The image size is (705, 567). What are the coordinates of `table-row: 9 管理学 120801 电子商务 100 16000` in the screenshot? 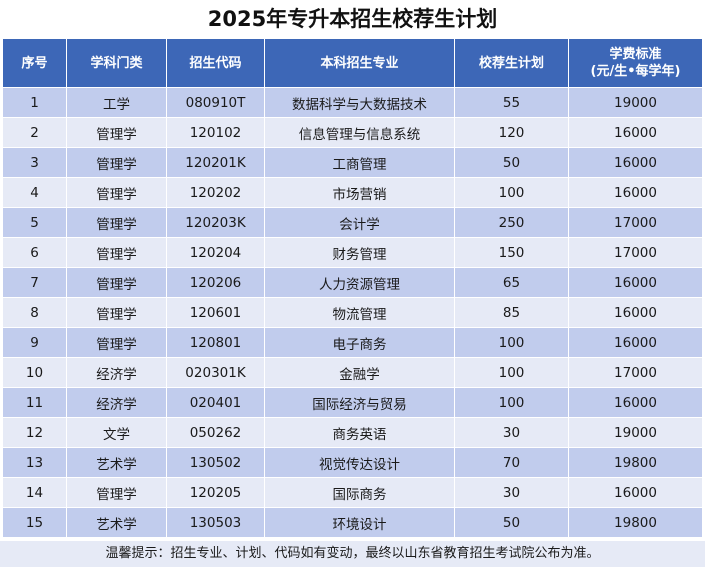 It's located at (352, 342).